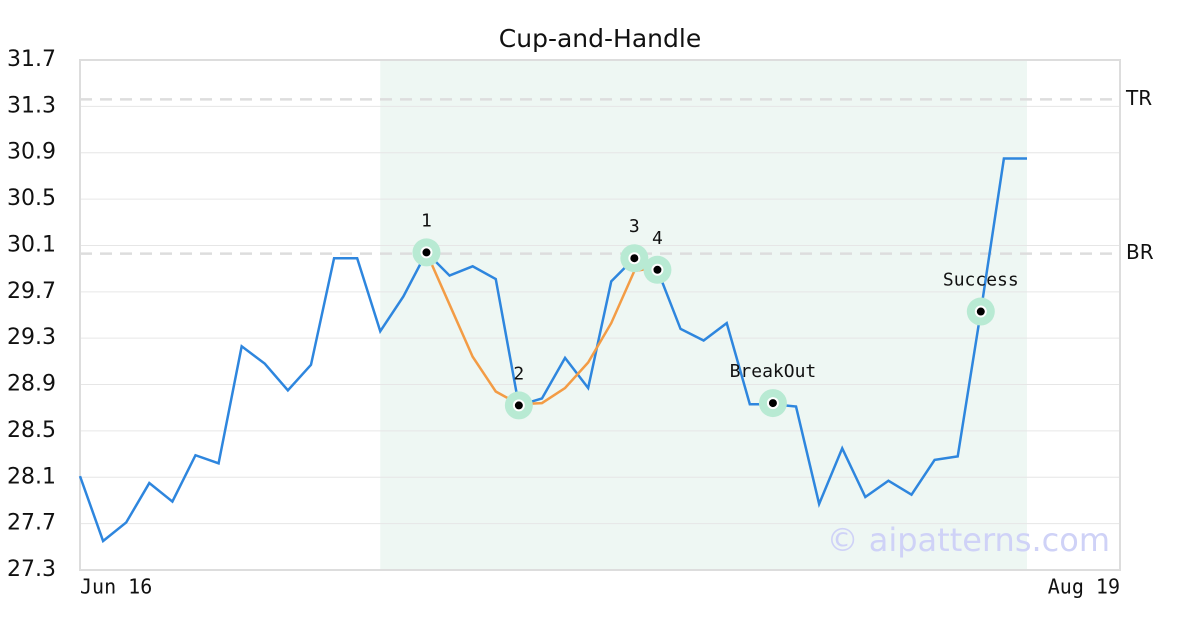 The image size is (1200, 634). Describe the element at coordinates (1138, 98) in the screenshot. I see `level-label: TR` at that location.